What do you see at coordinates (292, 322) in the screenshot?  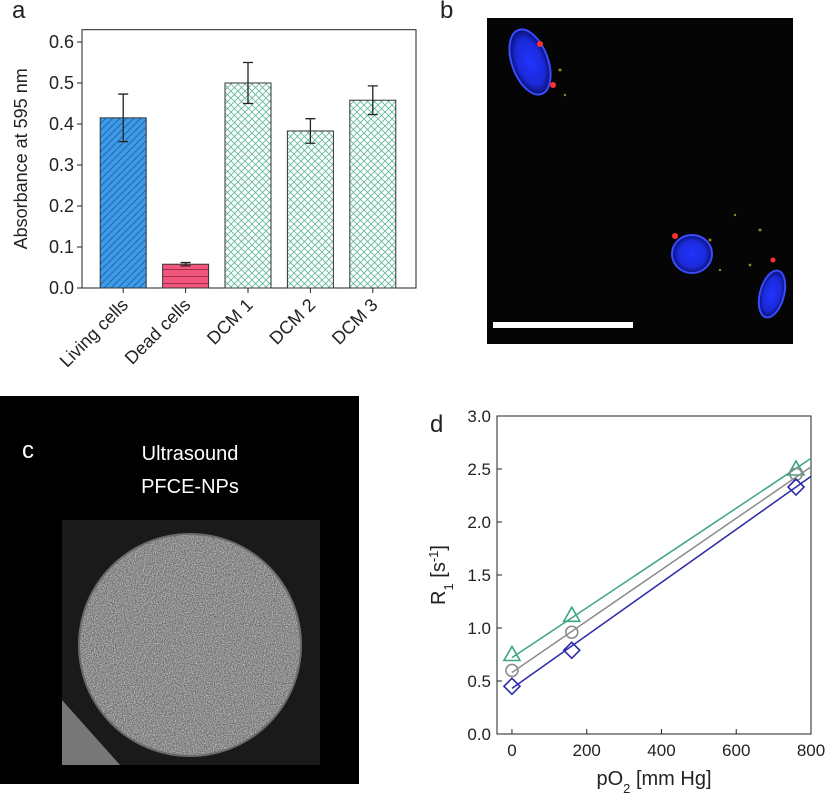 I see `x-tick-label: DCM 2` at bounding box center [292, 322].